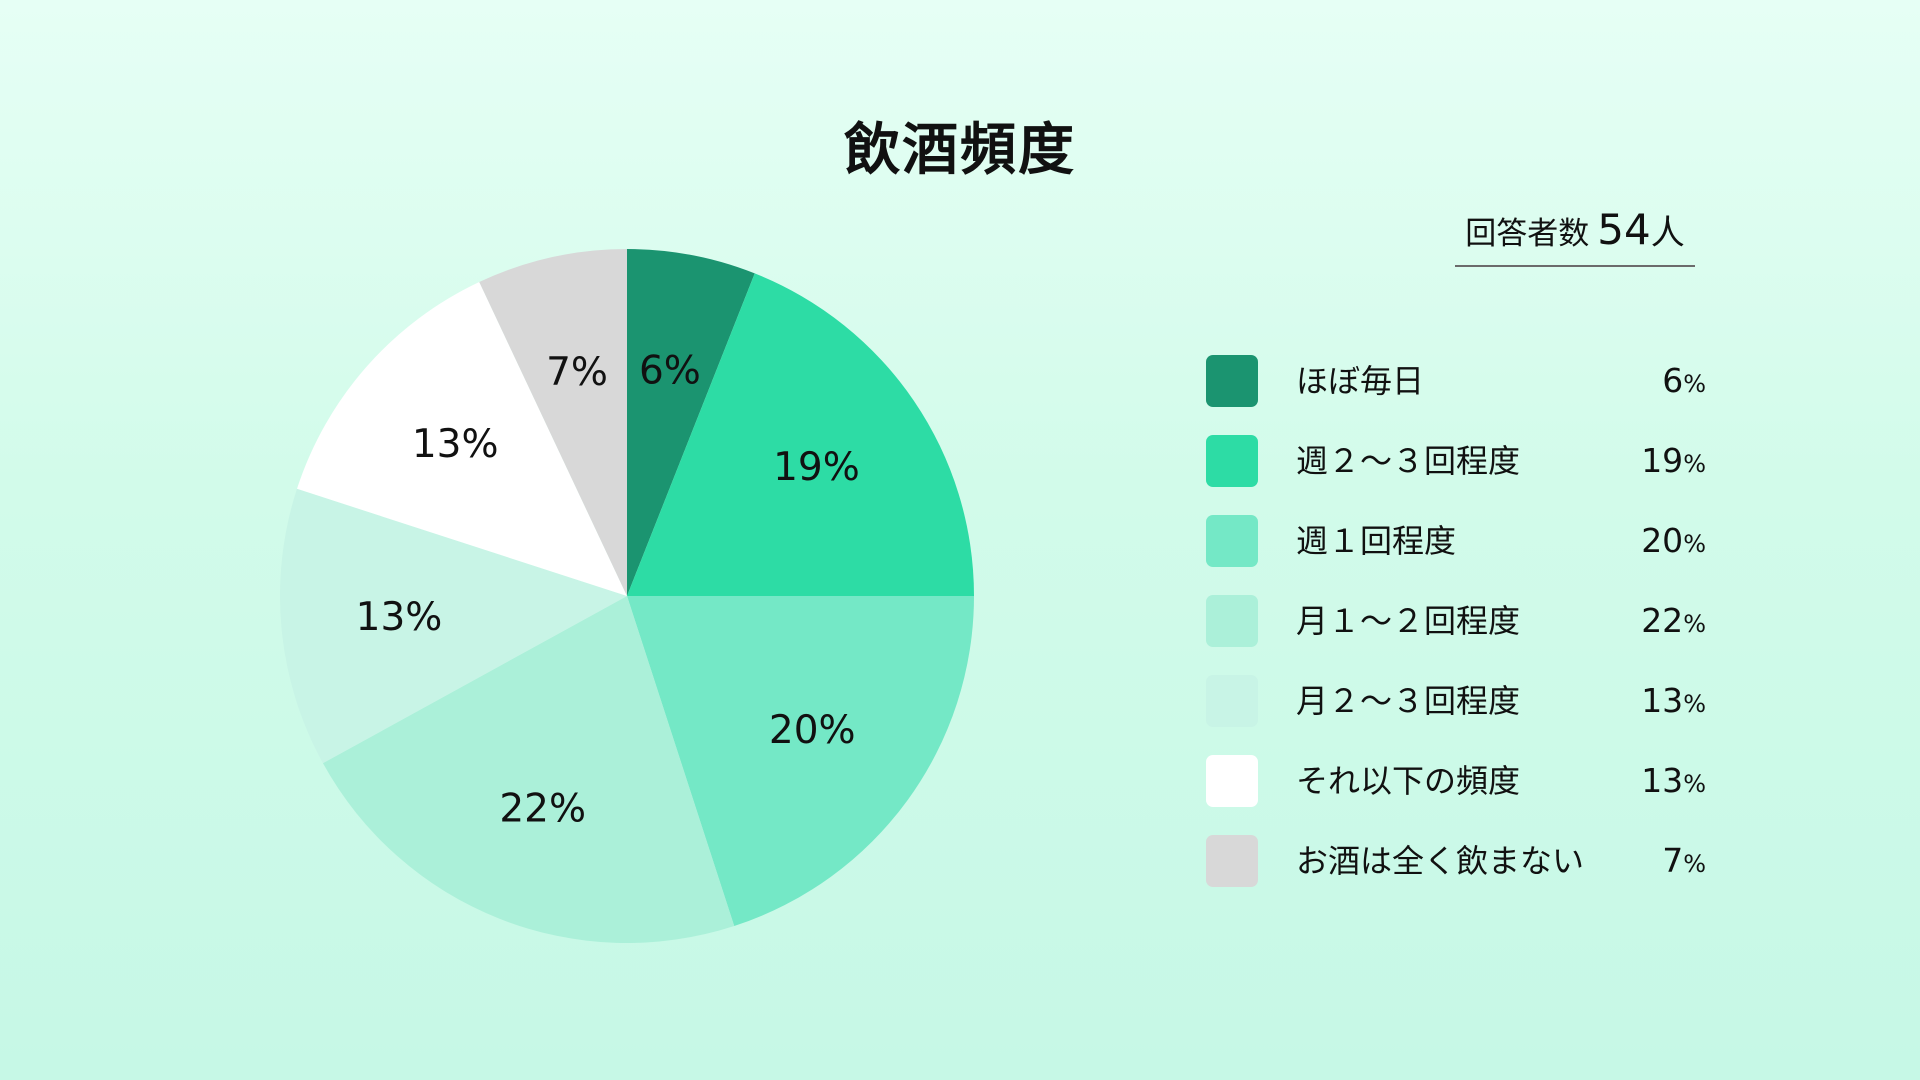  Describe the element at coordinates (1440, 861) in the screenshot. I see `legend-label: お酒は全く飲まない` at that location.